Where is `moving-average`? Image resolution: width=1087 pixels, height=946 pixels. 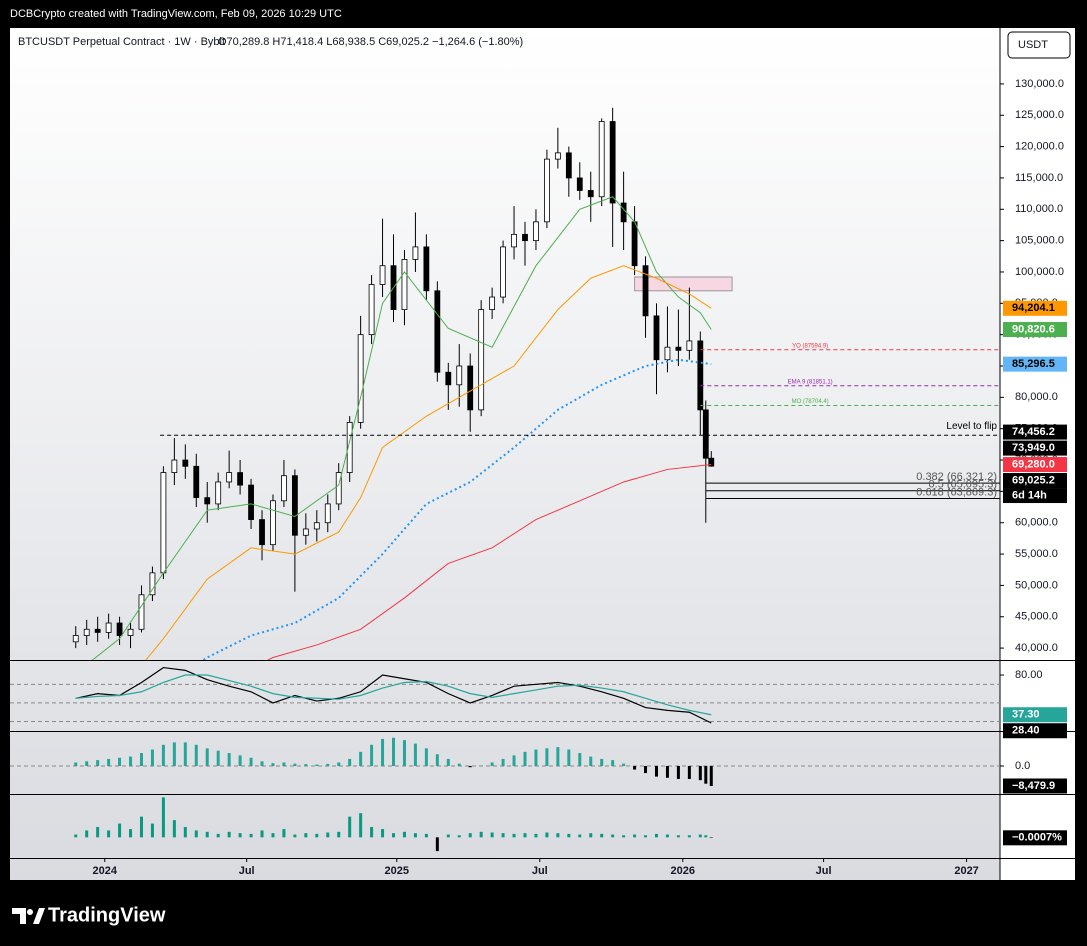 moving-average is located at coordinates (489, 562).